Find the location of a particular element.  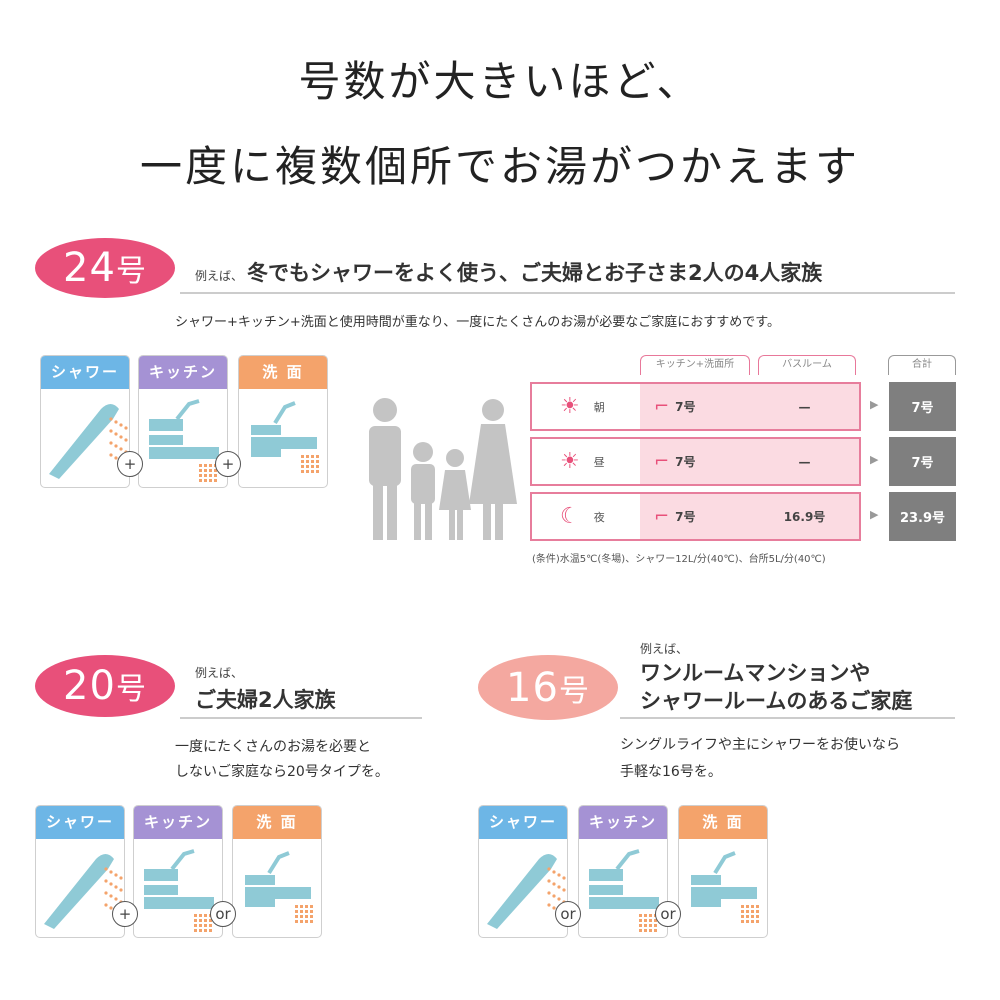

badge-16: 16 号 is located at coordinates (548, 687).